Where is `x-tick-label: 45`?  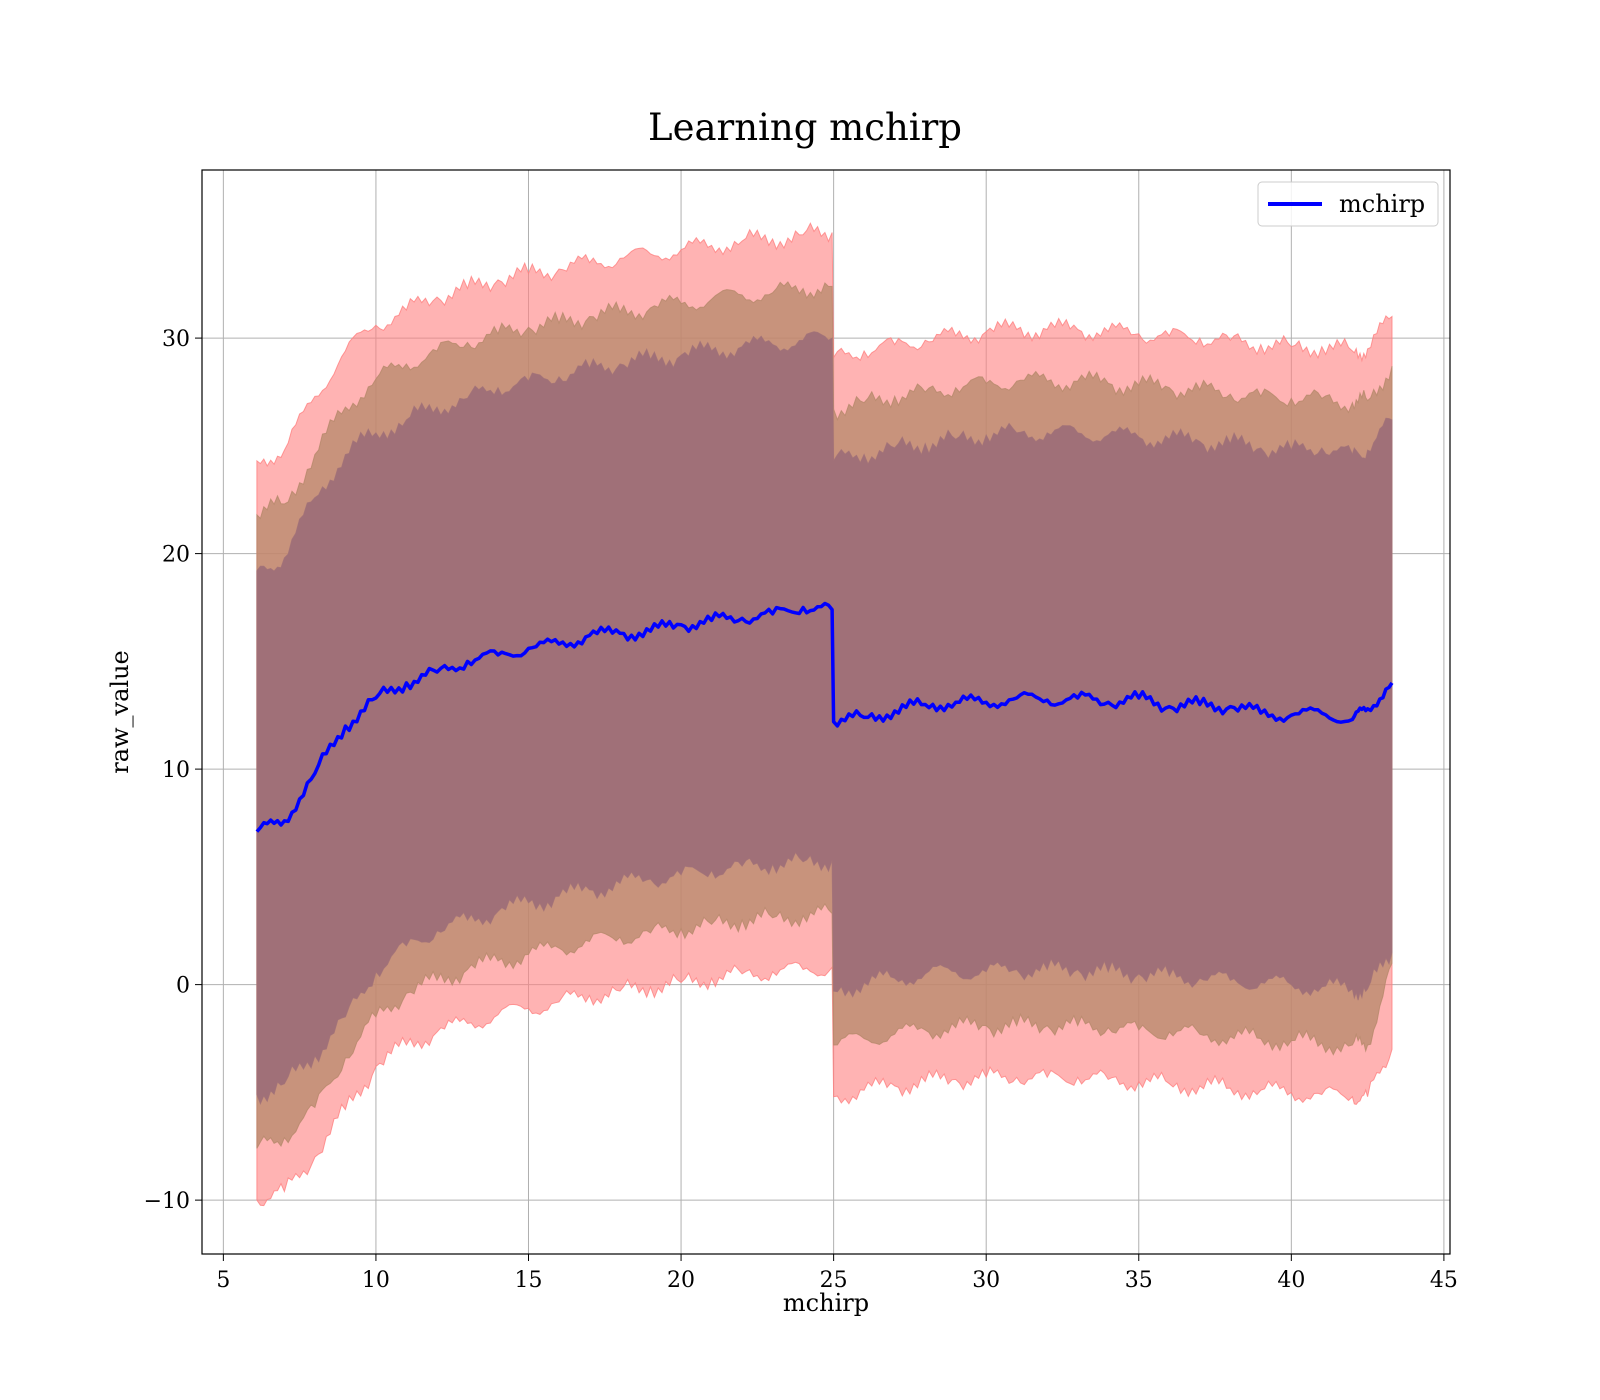 x-tick-label: 45 is located at coordinates (1444, 1280).